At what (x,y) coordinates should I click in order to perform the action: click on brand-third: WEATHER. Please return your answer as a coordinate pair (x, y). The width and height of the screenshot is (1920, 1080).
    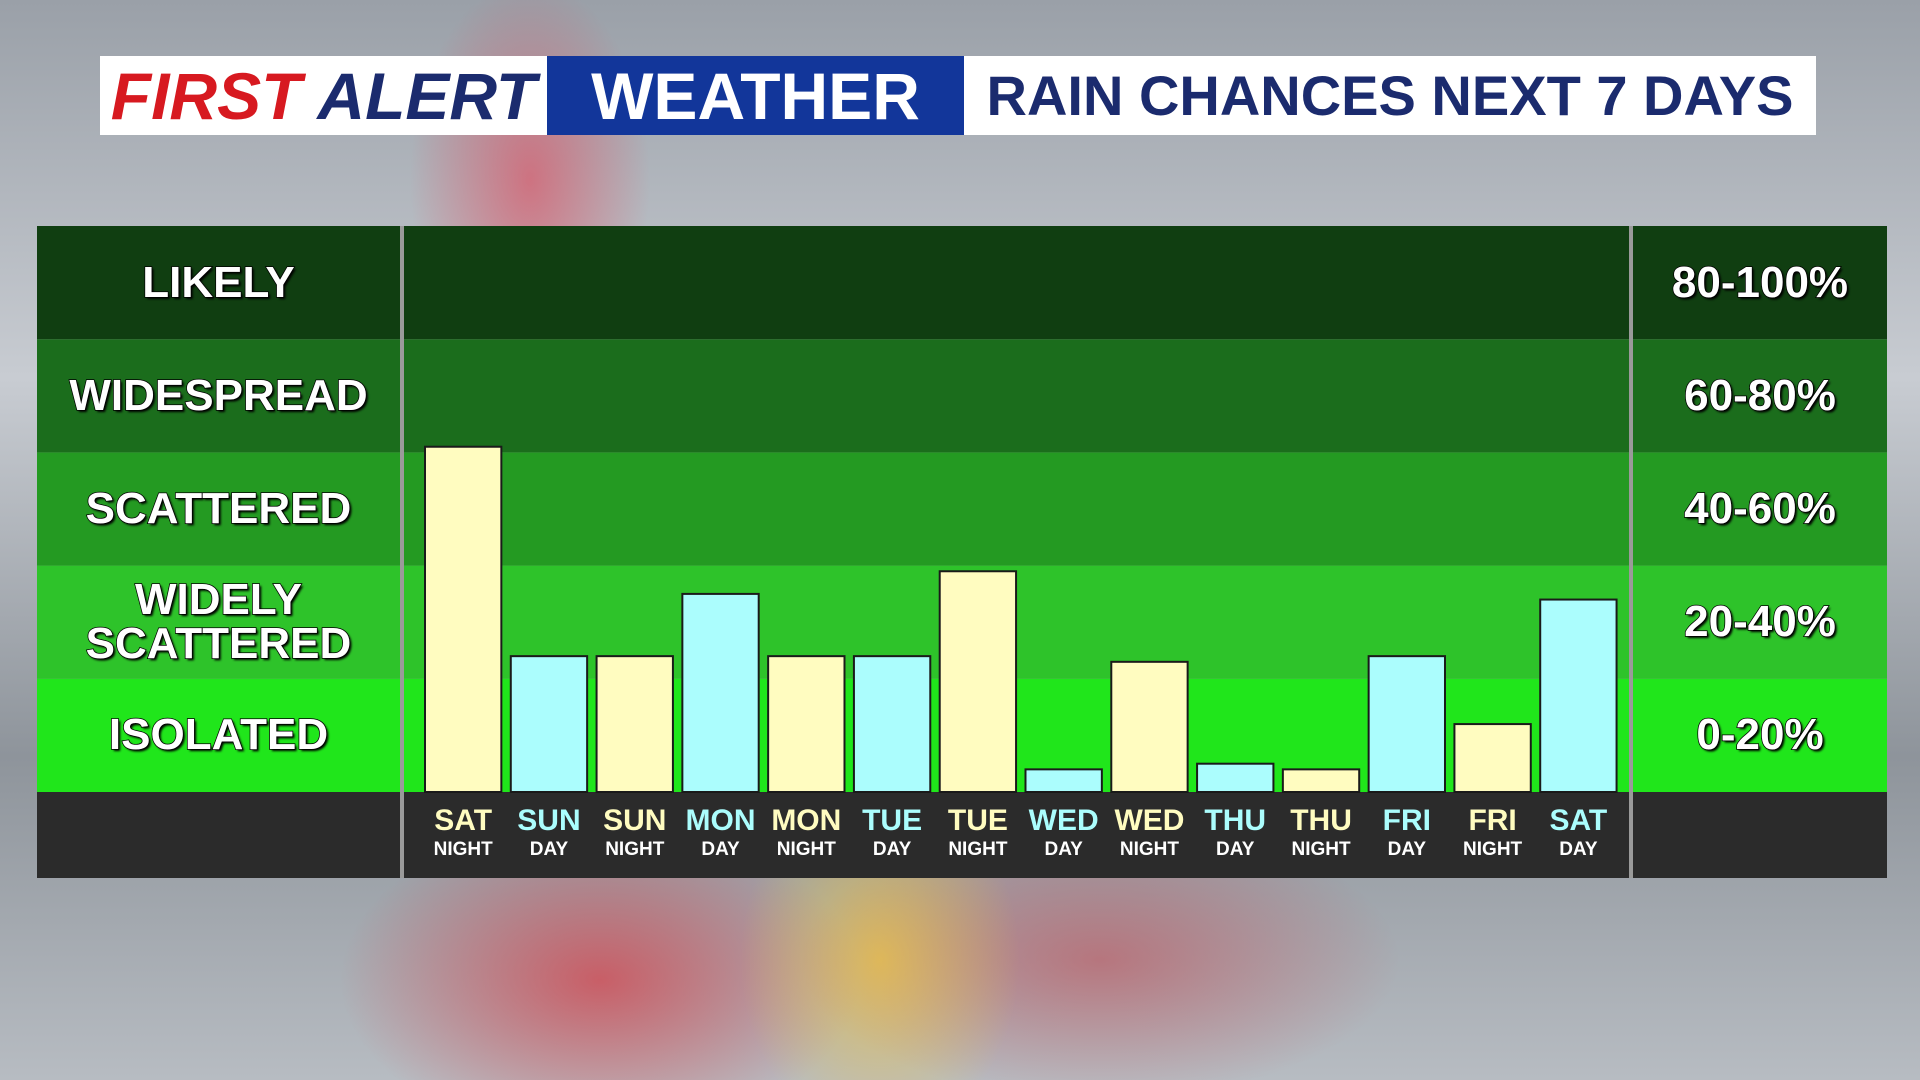
    Looking at the image, I should click on (755, 95).